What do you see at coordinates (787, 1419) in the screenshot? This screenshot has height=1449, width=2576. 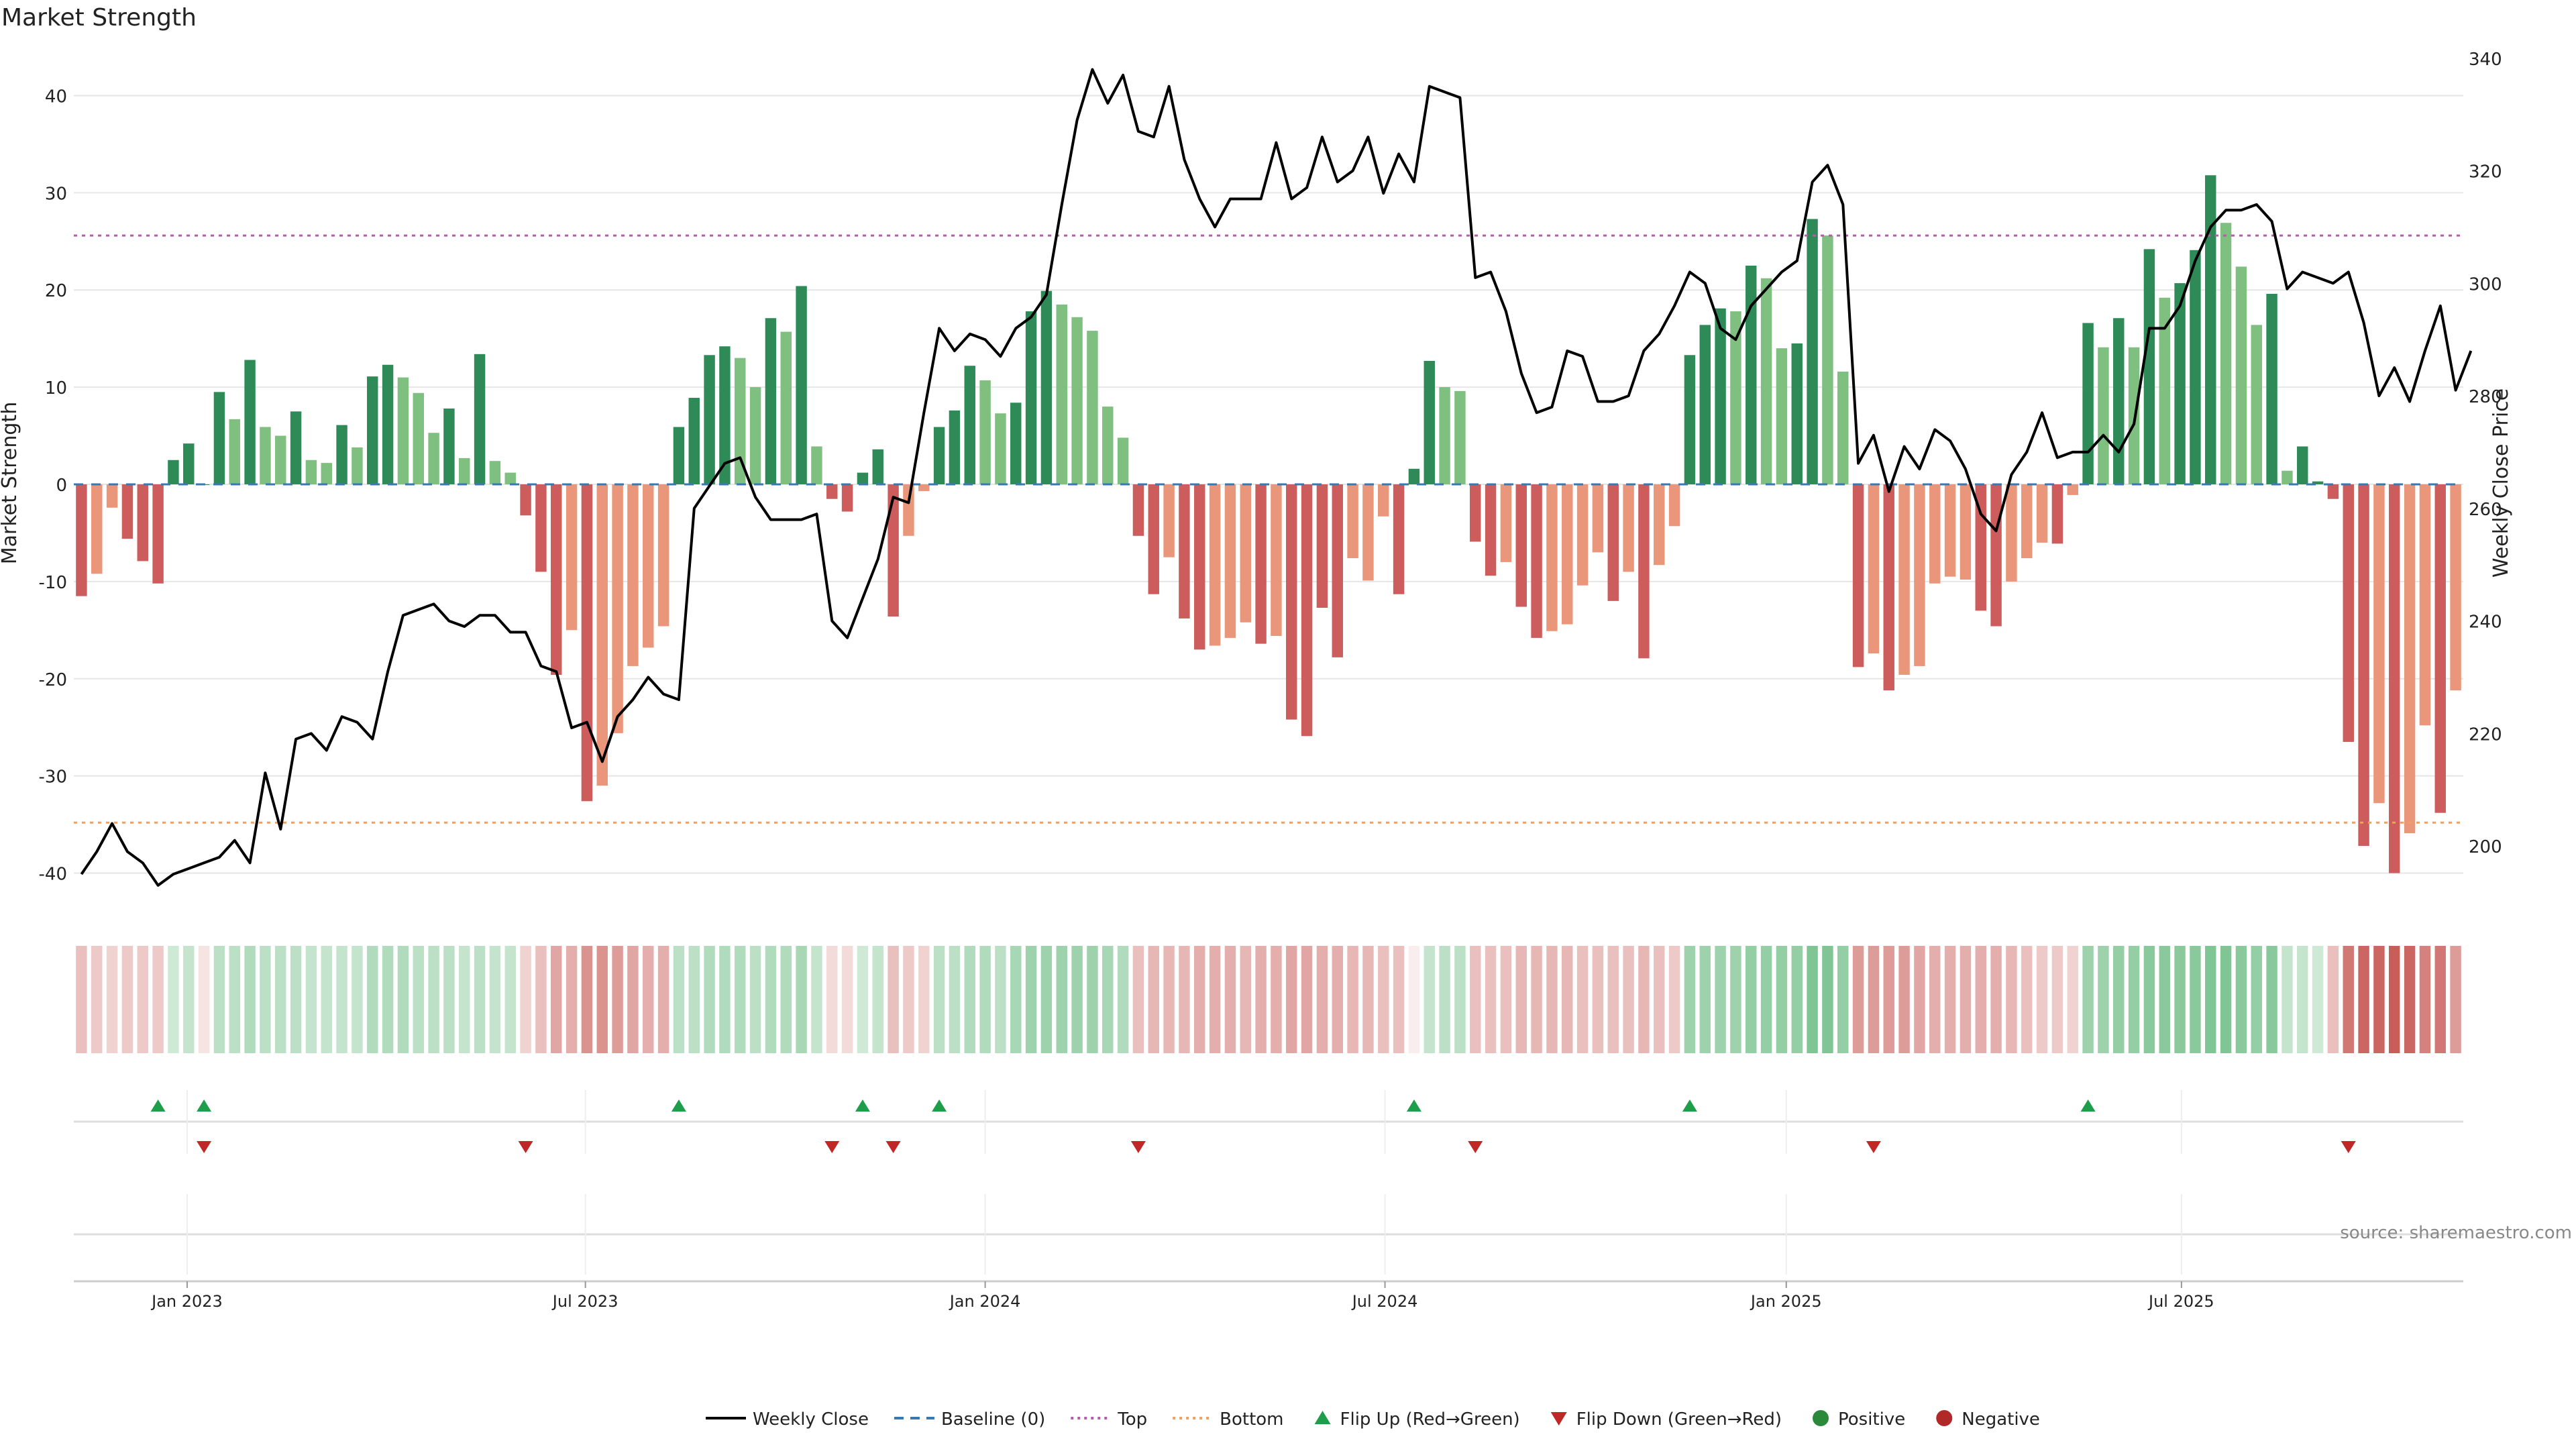 I see `legend-item: Weekly Close` at bounding box center [787, 1419].